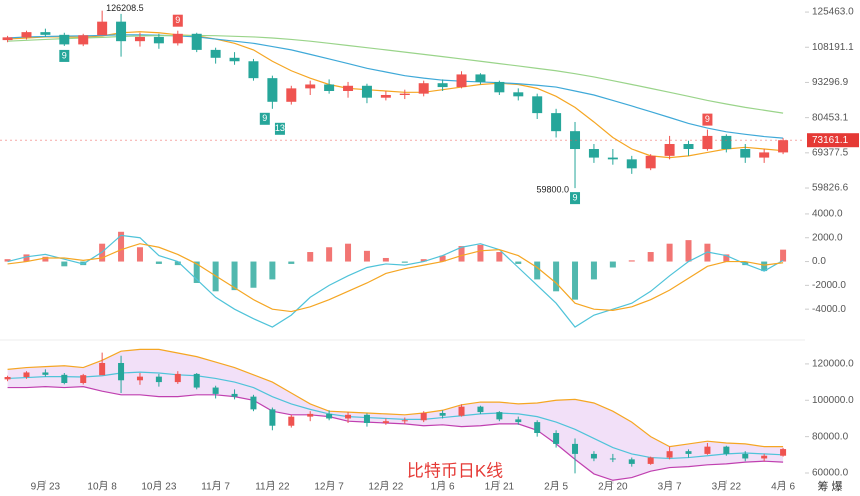 Image resolution: width=860 pixels, height=496 pixels. Describe the element at coordinates (158, 487) in the screenshot. I see `x-tick-label: 10月 23` at that location.